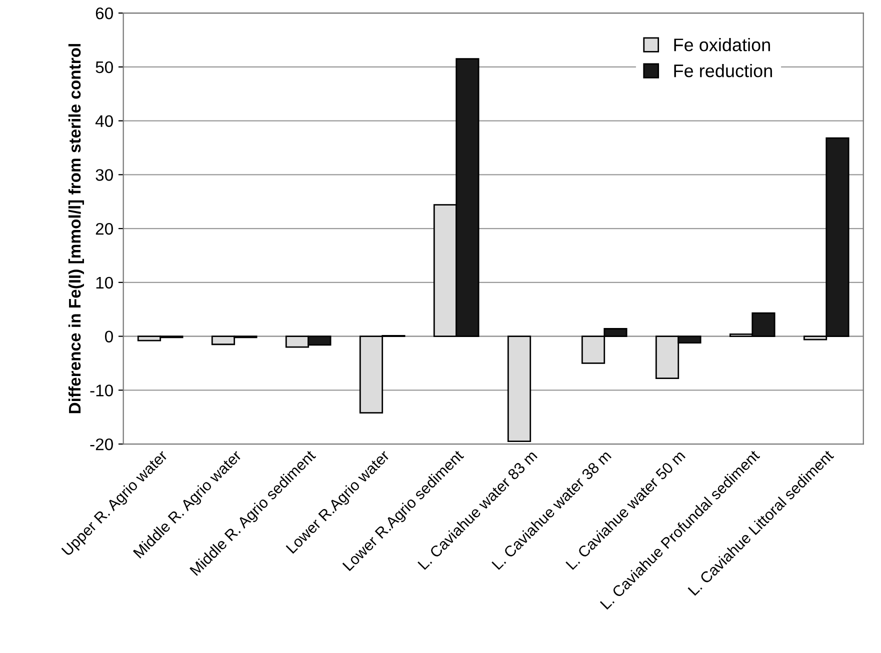 The height and width of the screenshot is (653, 881). I want to click on y-tick-label: 60, so click(104, 13).